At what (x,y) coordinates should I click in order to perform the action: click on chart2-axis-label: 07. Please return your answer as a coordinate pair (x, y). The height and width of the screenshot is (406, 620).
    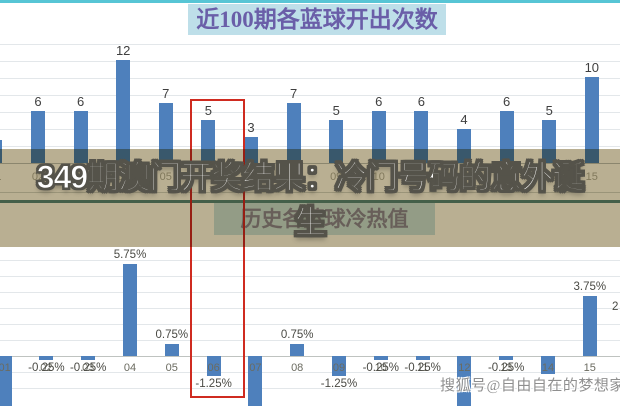
    Looking at the image, I should click on (255, 368).